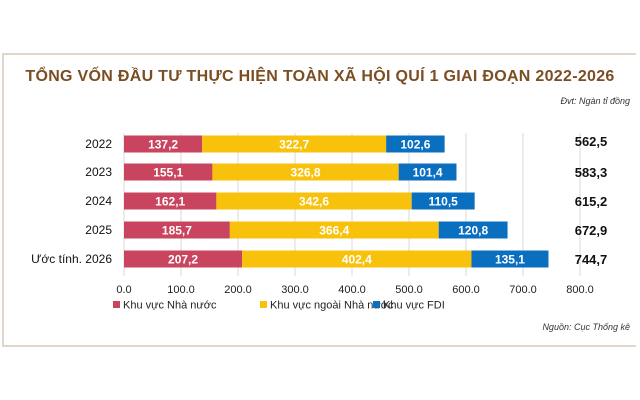  Describe the element at coordinates (98, 144) in the screenshot. I see `category-label: 2022` at that location.